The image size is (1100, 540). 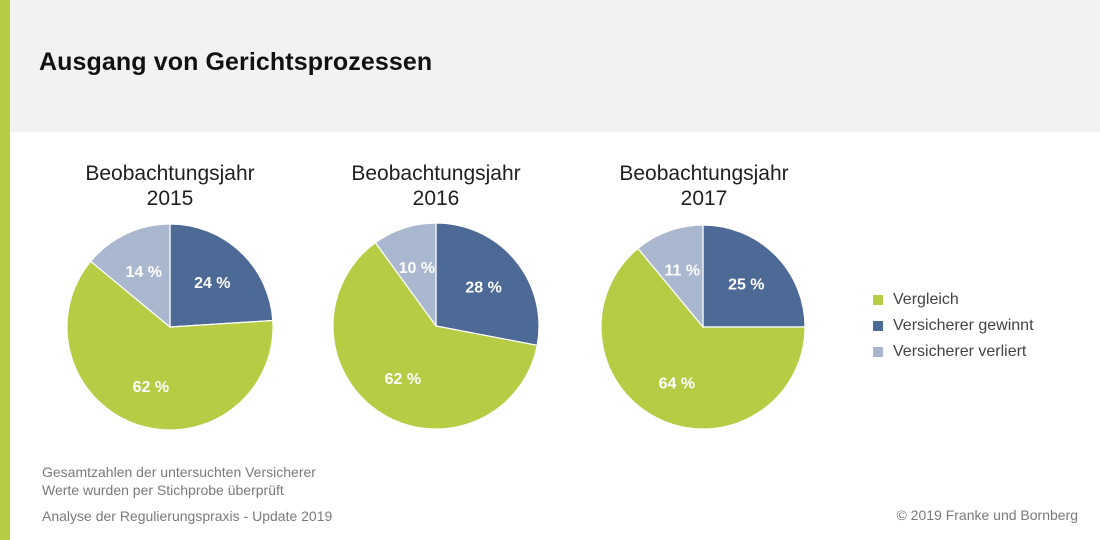 What do you see at coordinates (163, 490) in the screenshot?
I see `footnote-sample: Werte wurden per Stichprobe überprüft` at bounding box center [163, 490].